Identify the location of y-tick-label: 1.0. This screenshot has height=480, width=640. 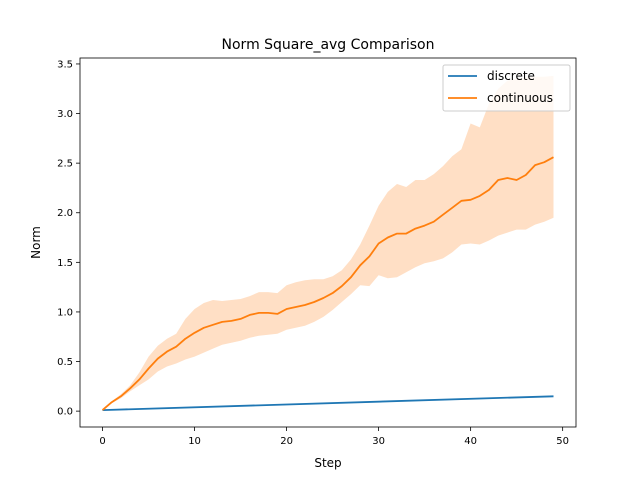
(65, 312).